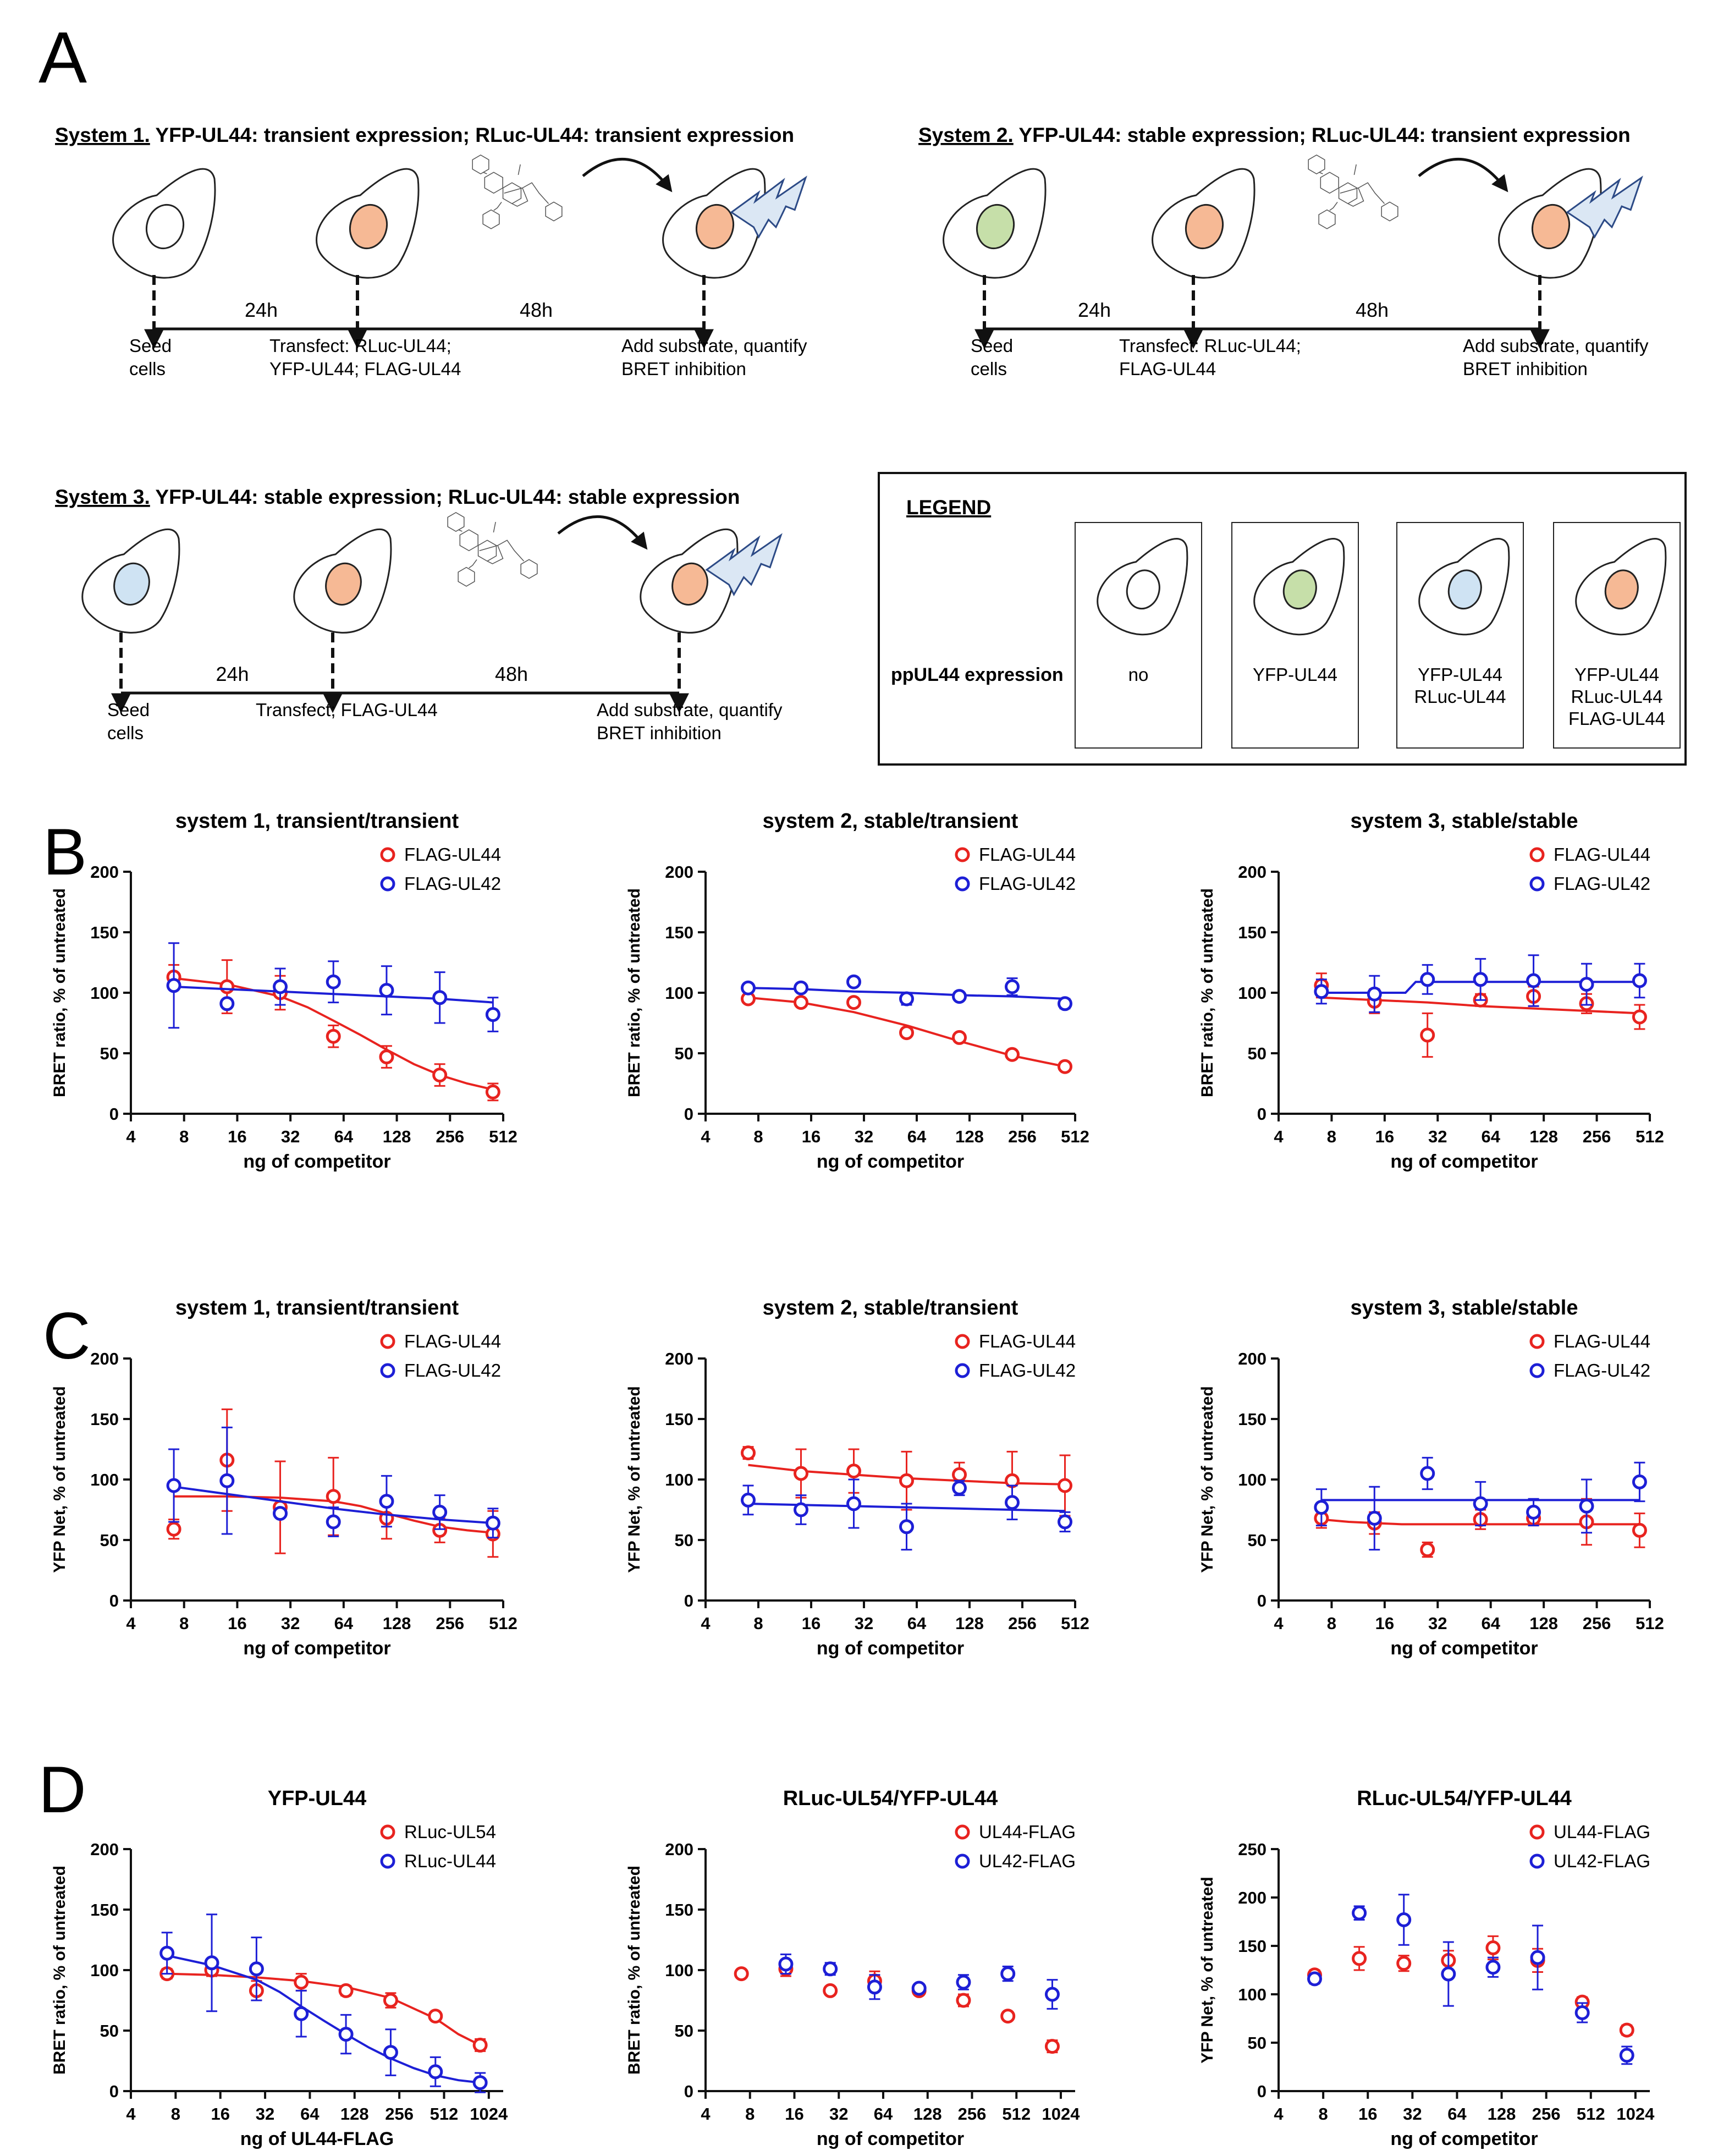 The image size is (1729, 2156). I want to click on interval-label: 24h, so click(1094, 310).